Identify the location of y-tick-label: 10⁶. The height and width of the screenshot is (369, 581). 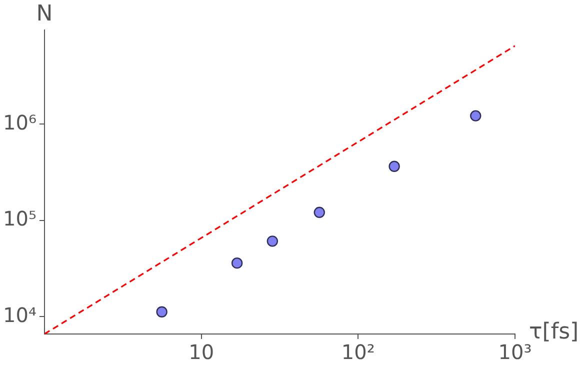
(19, 122).